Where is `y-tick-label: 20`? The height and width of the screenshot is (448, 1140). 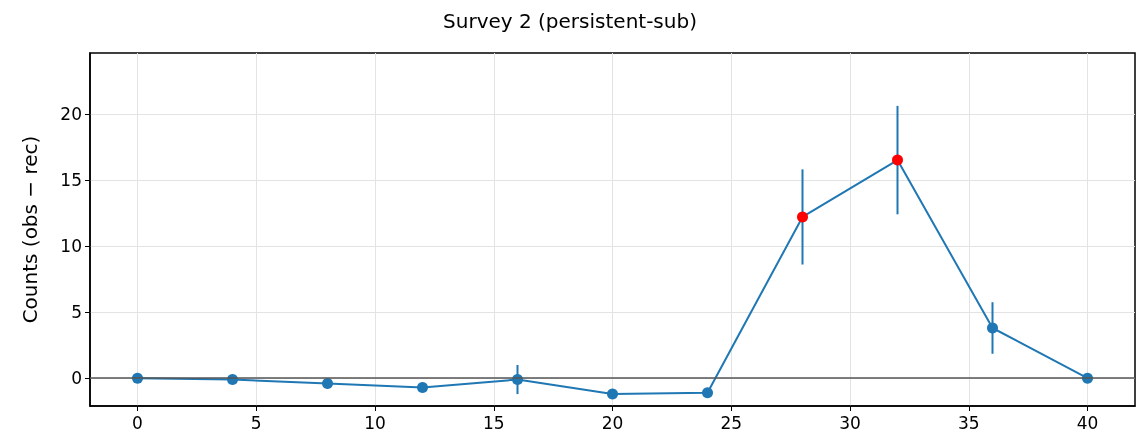
y-tick-label: 20 is located at coordinates (71, 113).